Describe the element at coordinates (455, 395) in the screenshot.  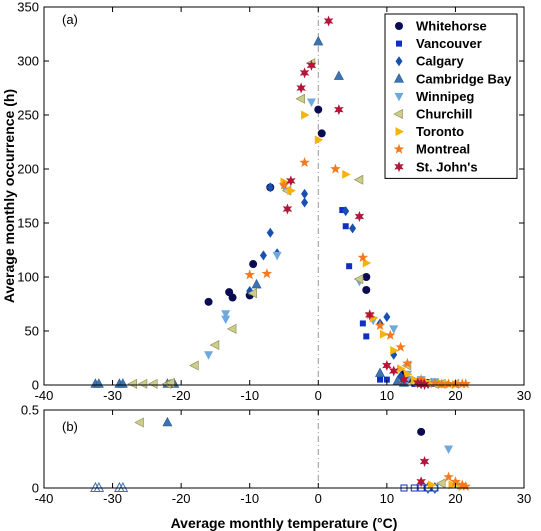
I see `x-tick-label: 20` at that location.